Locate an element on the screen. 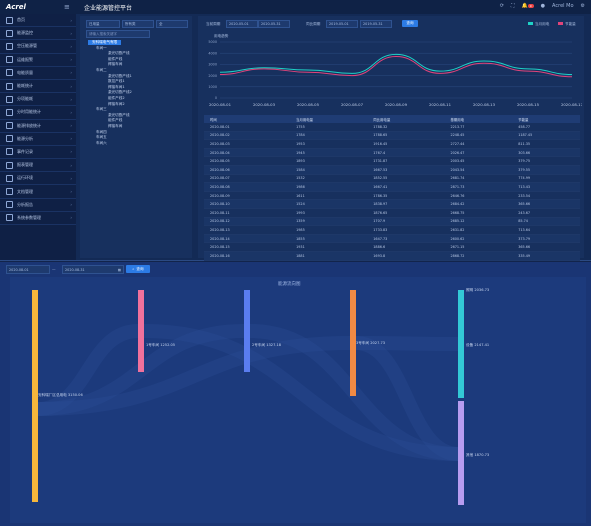 The image size is (591, 526). env-icon is located at coordinates (9, 178).